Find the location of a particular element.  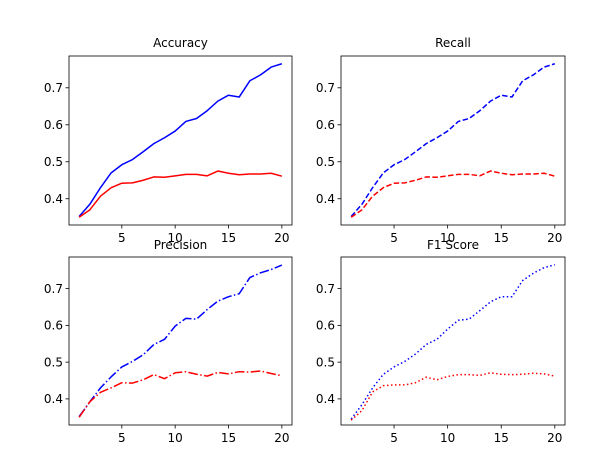

chart-title: F1 Score is located at coordinates (453, 245).